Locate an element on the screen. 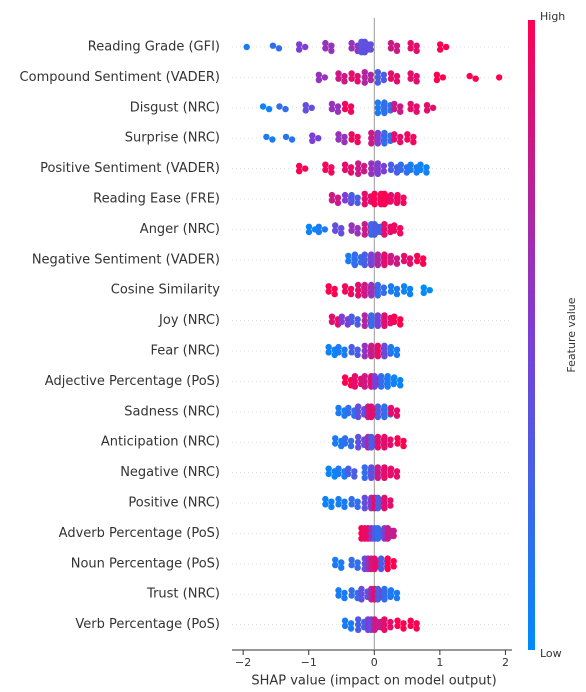 The height and width of the screenshot is (692, 586). feature-label: Trust (NRC) is located at coordinates (183, 594).